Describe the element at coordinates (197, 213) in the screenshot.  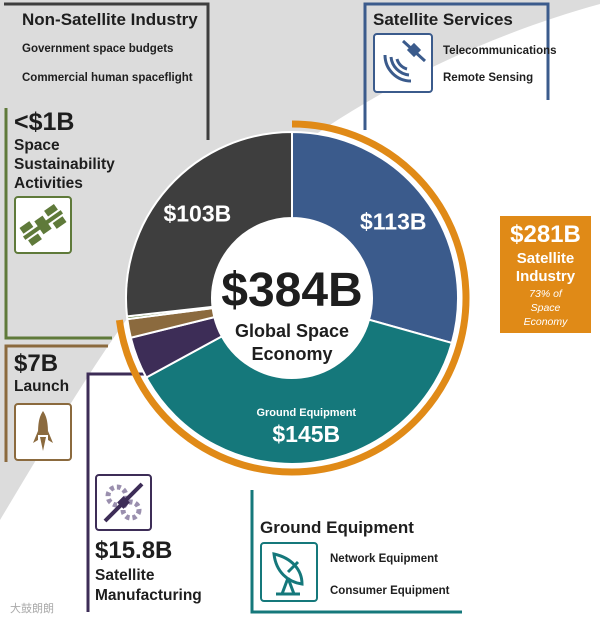
I see `slice-label-5: $103B` at that location.